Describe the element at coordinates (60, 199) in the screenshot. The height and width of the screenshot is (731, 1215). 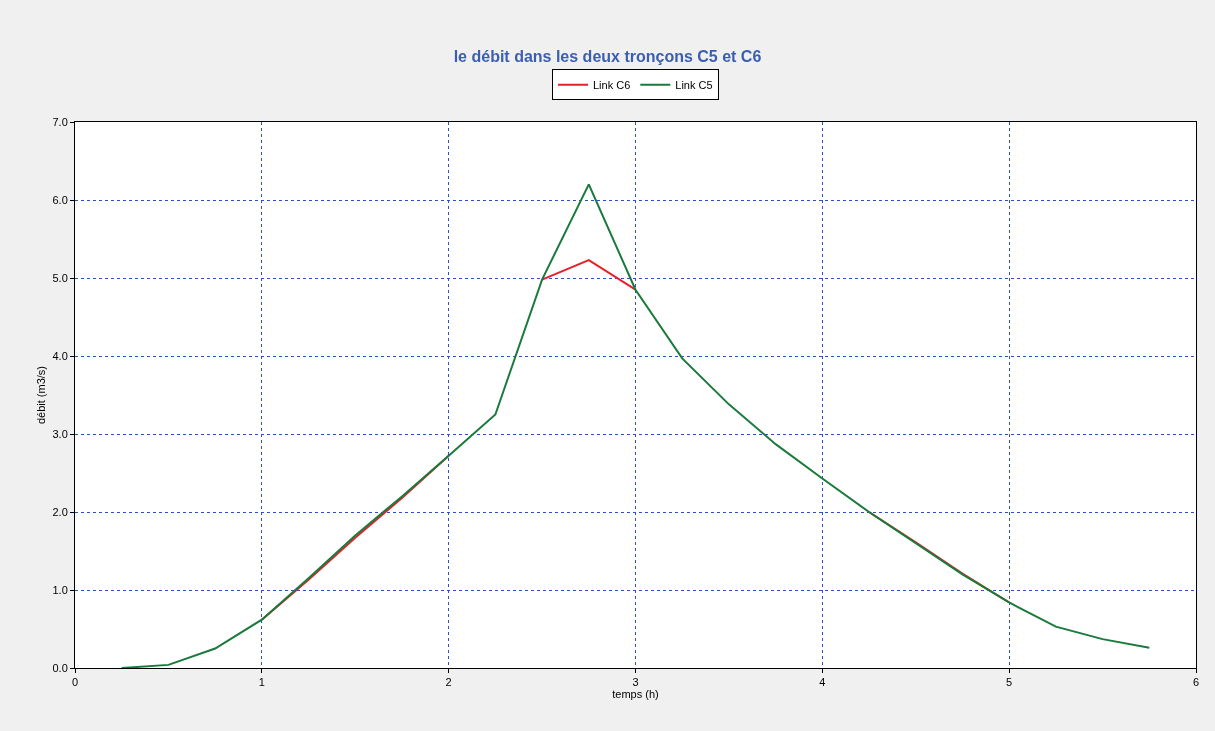
I see `y-tick-label: 6.0` at that location.